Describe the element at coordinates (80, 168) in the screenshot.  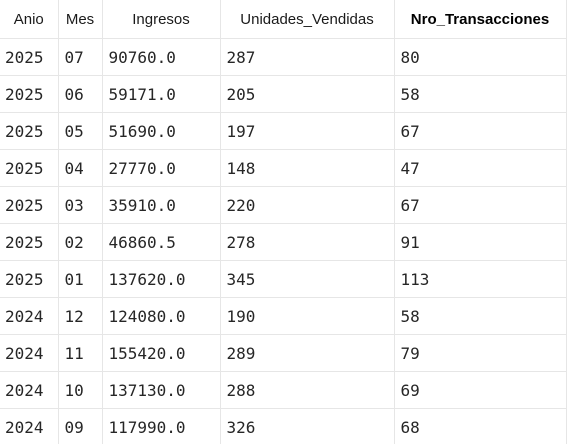
I see `cell-mes: 04` at that location.